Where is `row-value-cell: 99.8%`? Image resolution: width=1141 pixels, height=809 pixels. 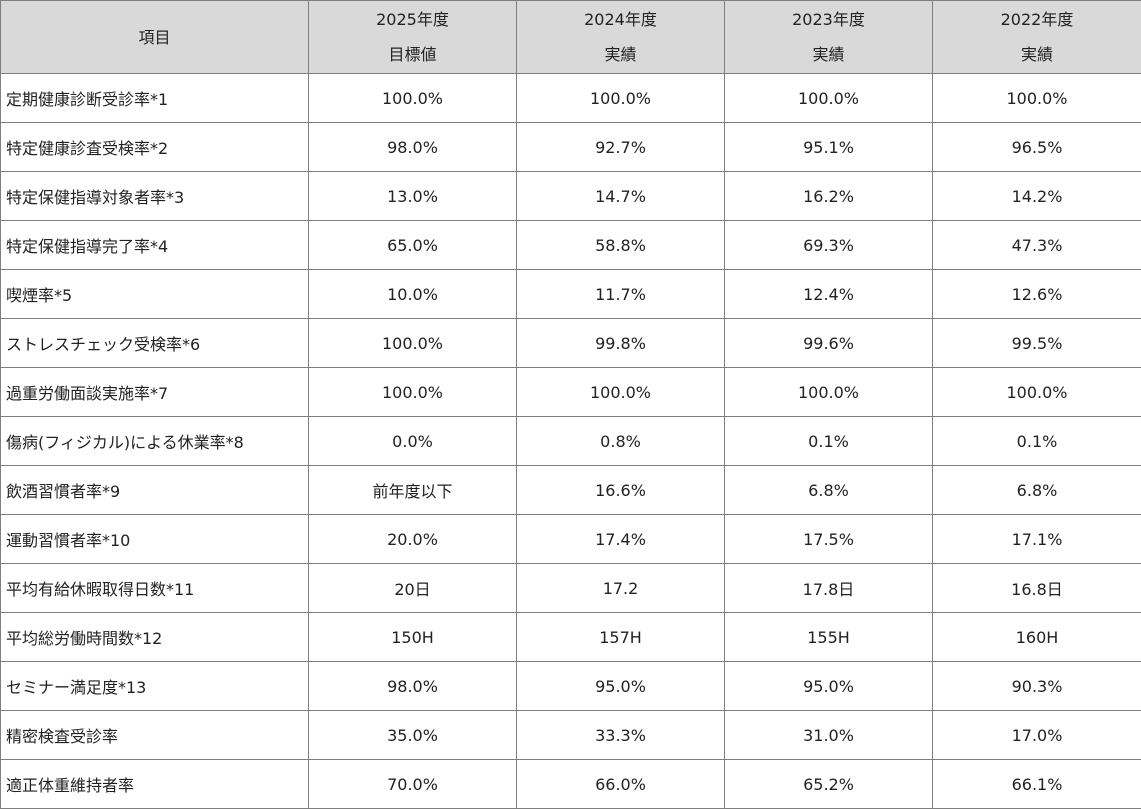 row-value-cell: 99.8% is located at coordinates (621, 343).